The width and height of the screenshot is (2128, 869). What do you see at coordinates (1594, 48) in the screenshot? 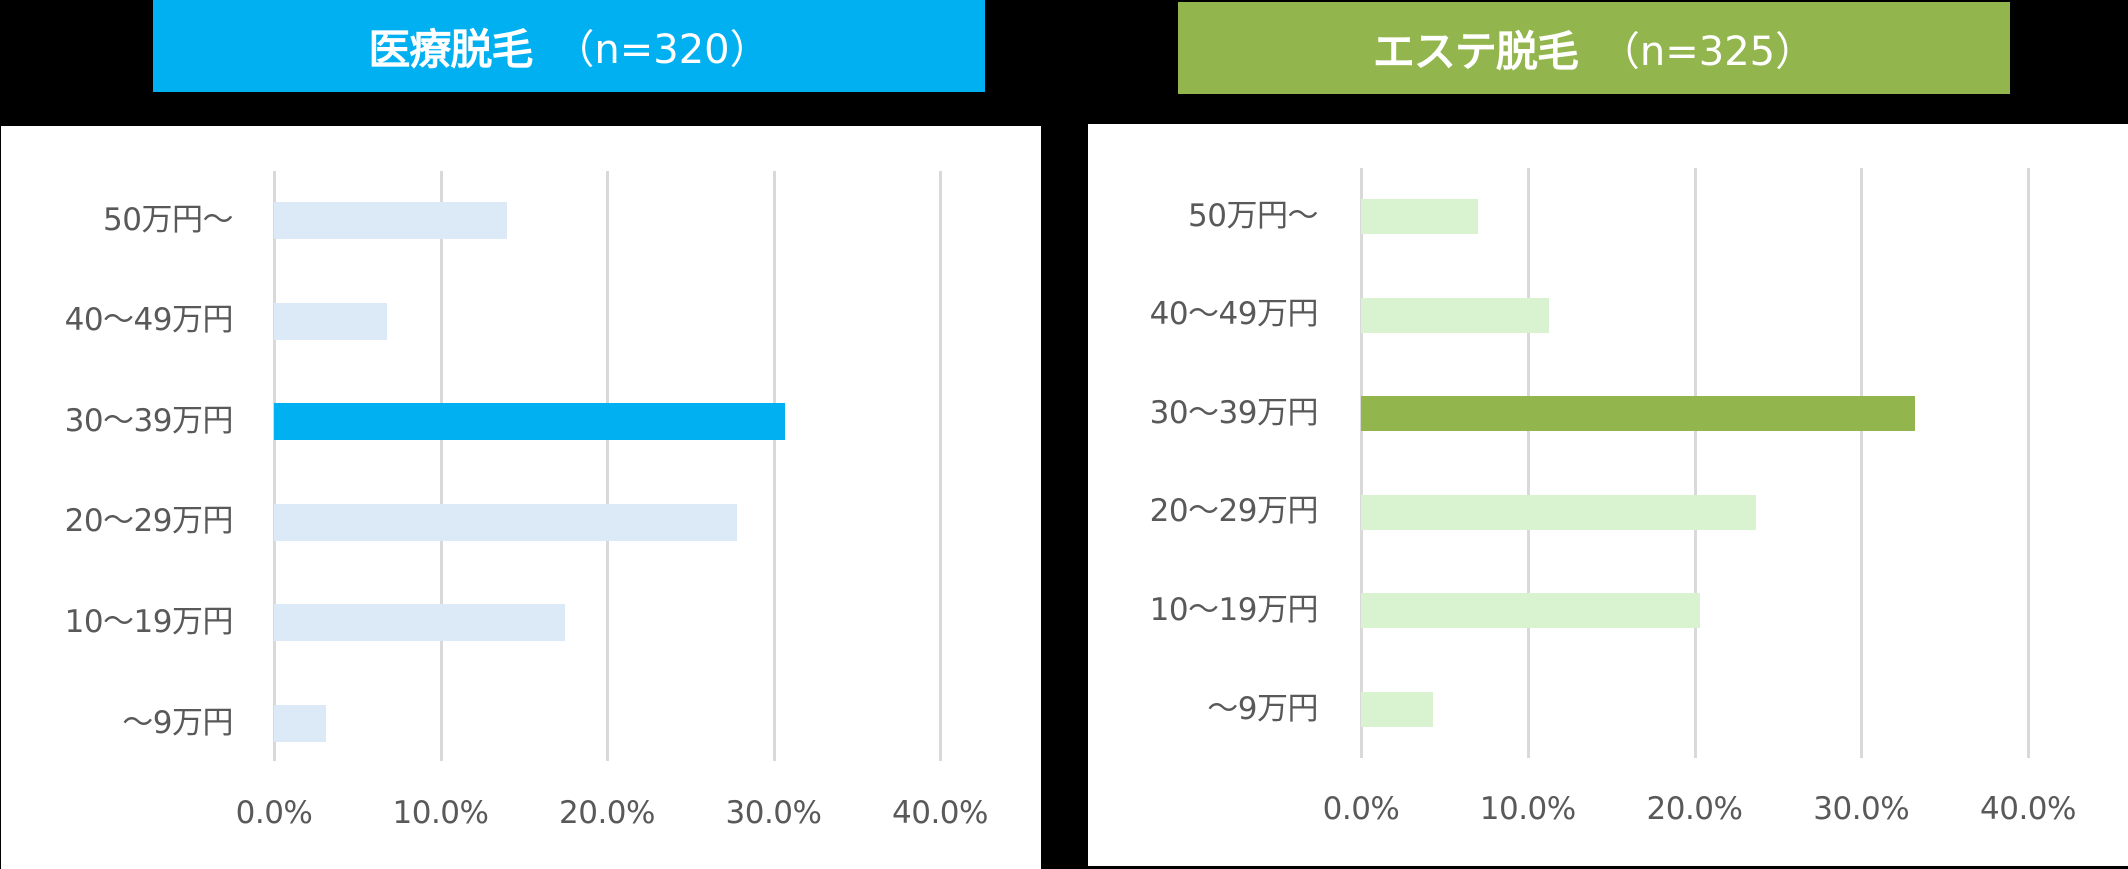
I see `esthetic-hair-removal-header: エステ脱毛 （n=325）` at bounding box center [1594, 48].